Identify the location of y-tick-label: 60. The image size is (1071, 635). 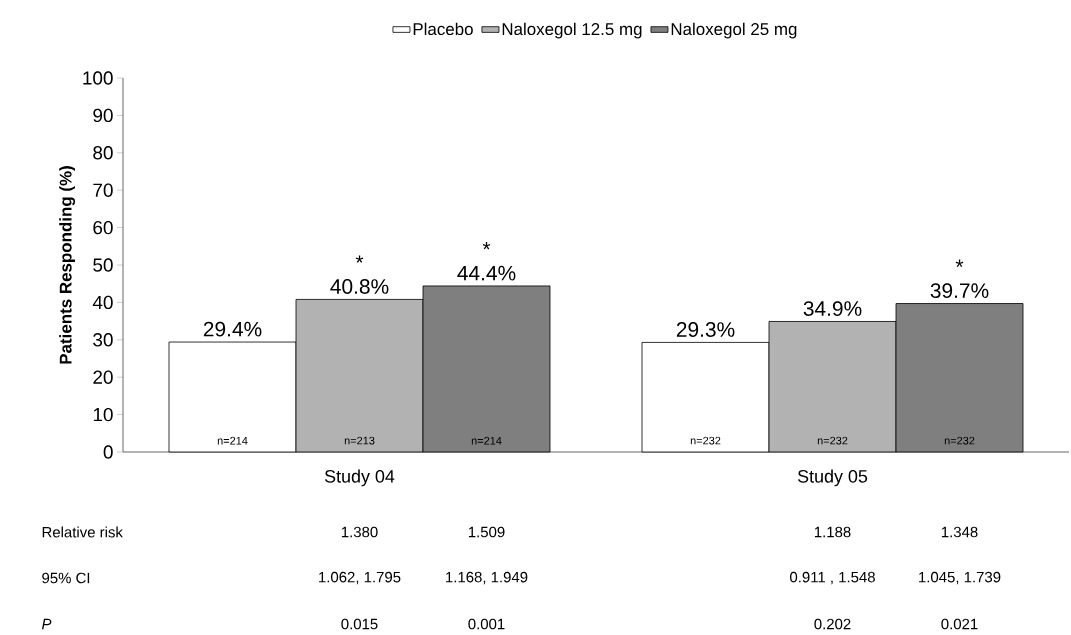
(103, 227).